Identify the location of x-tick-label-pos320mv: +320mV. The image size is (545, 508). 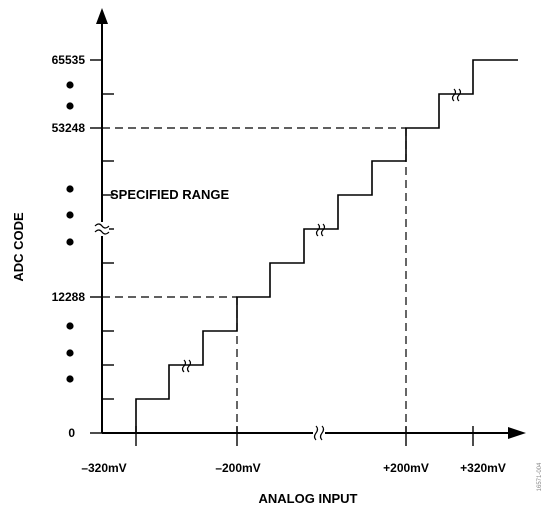
(483, 468).